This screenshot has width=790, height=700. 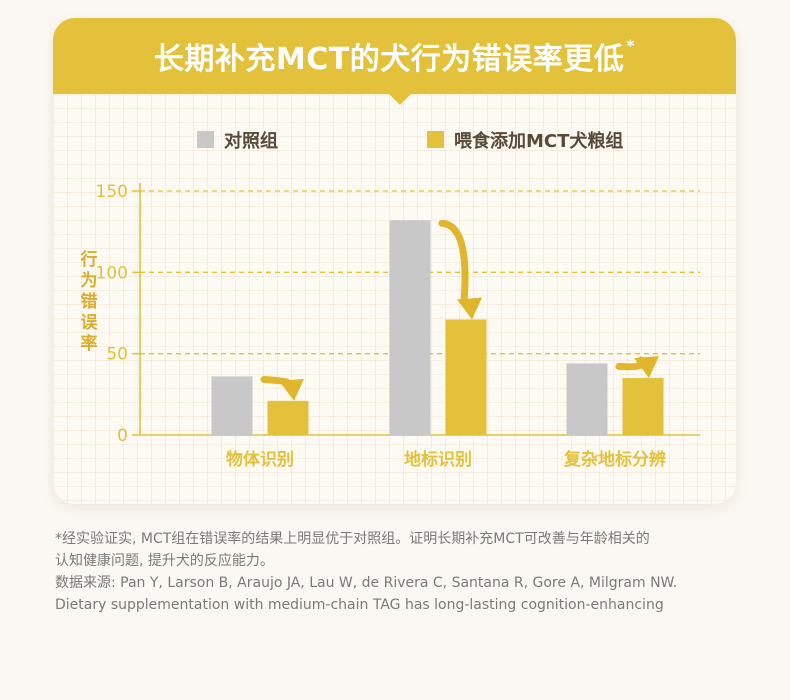 I want to click on legend-swatch-control, so click(x=205, y=139).